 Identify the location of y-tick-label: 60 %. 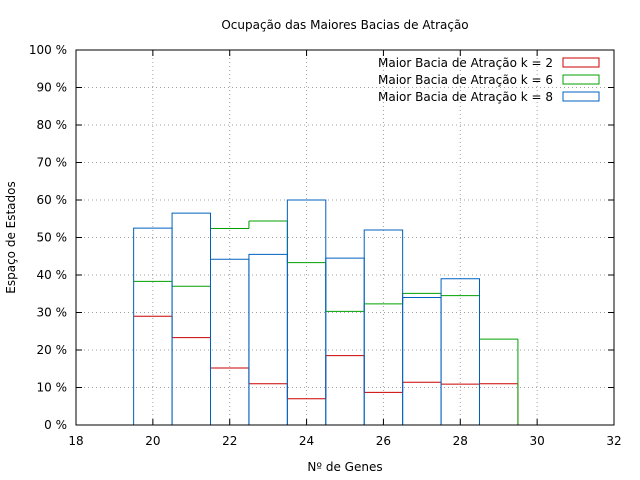
(52, 200).